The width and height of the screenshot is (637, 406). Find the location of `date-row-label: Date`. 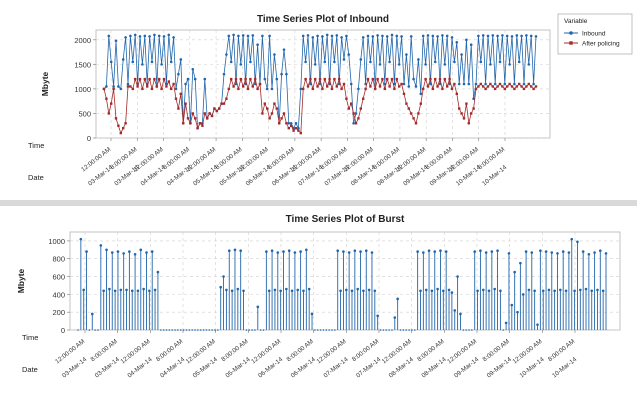

date-row-label: Date is located at coordinates (30, 369).